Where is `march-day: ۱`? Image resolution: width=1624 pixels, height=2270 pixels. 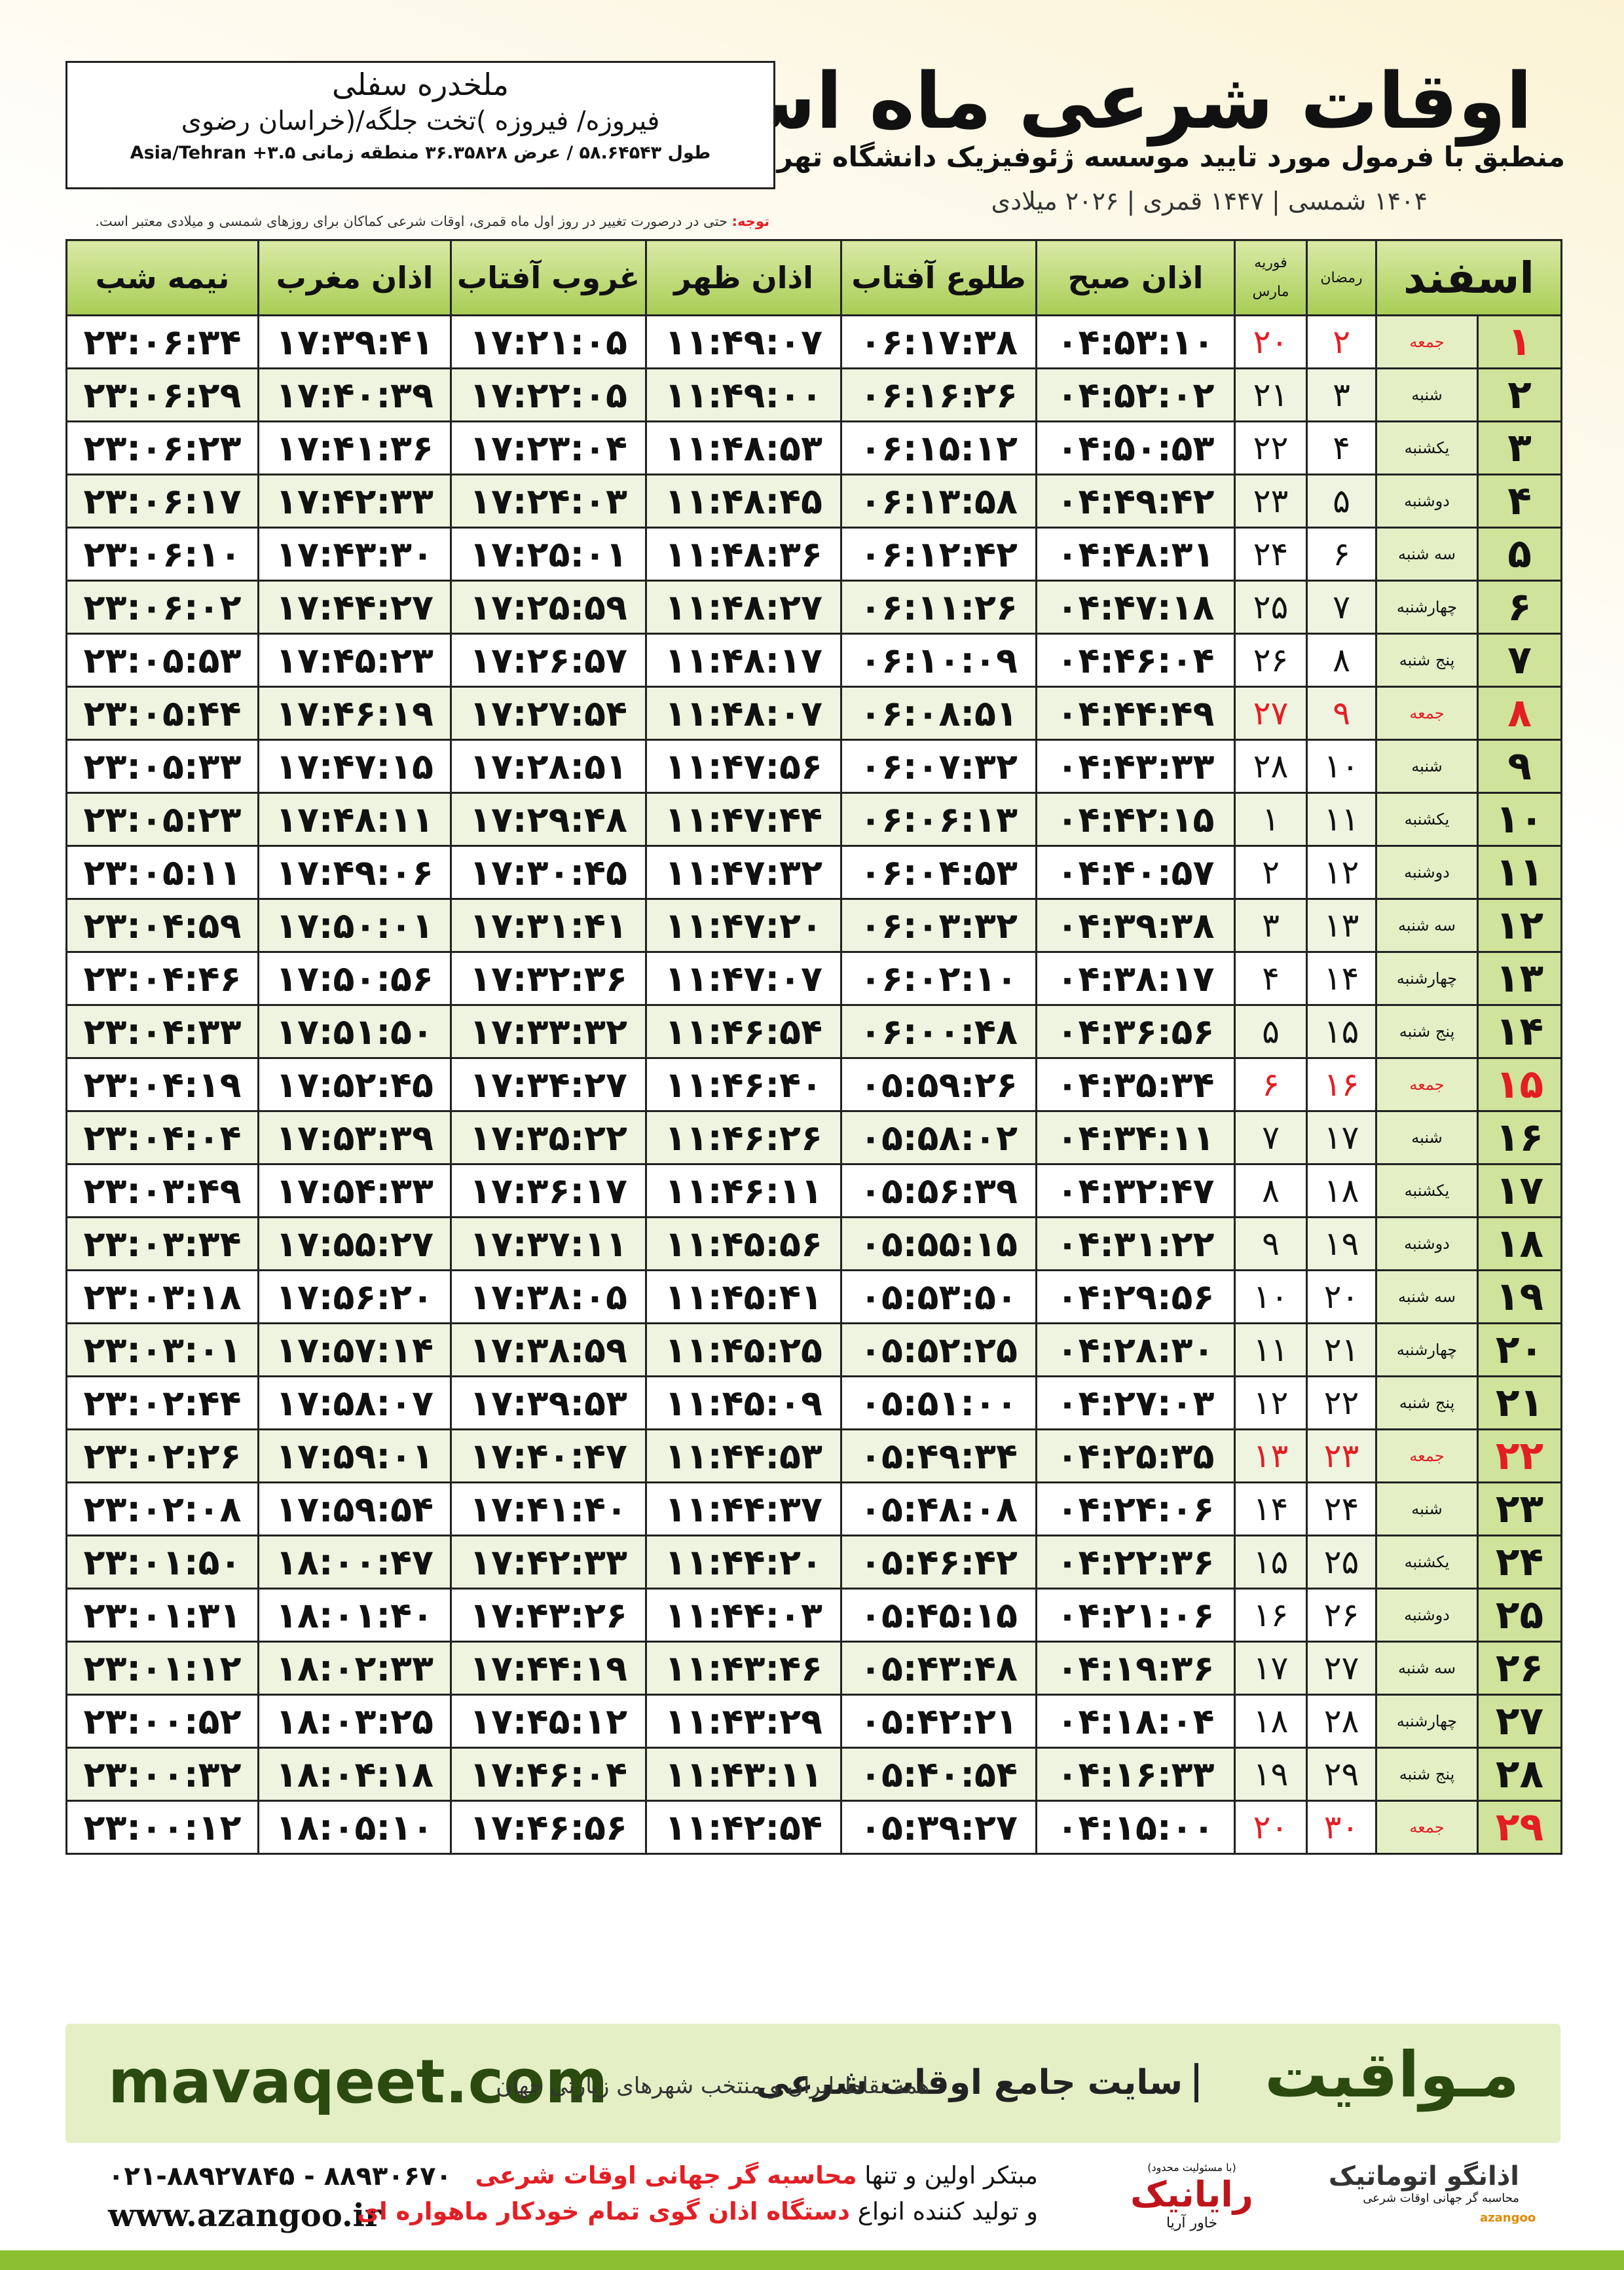
march-day: ۱ is located at coordinates (1271, 819).